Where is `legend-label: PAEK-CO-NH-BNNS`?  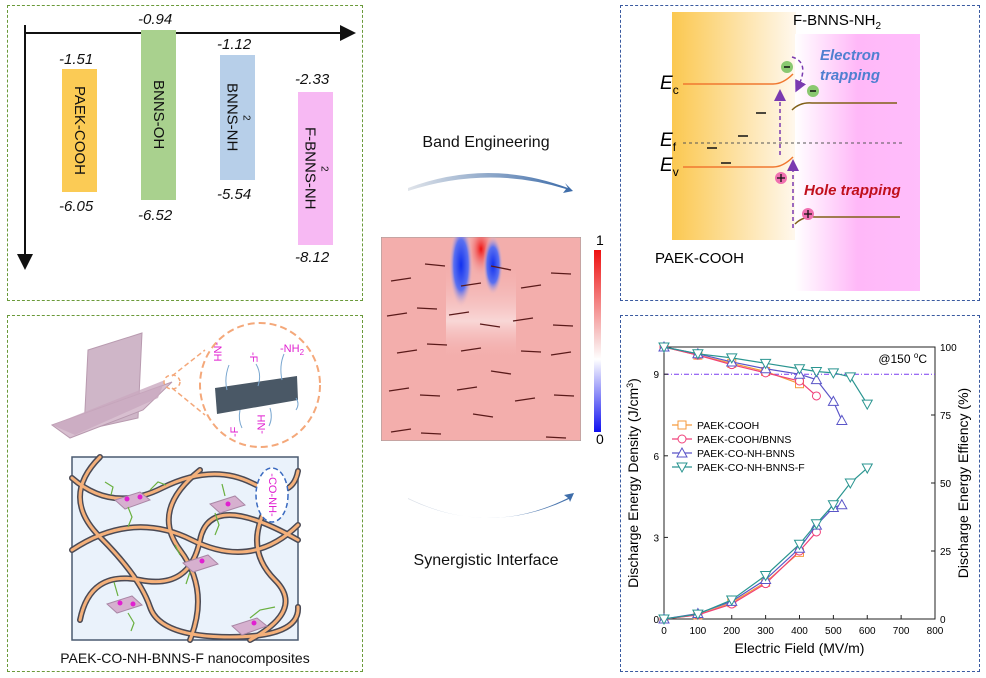 legend-label: PAEK-CO-NH-BNNS is located at coordinates (746, 454).